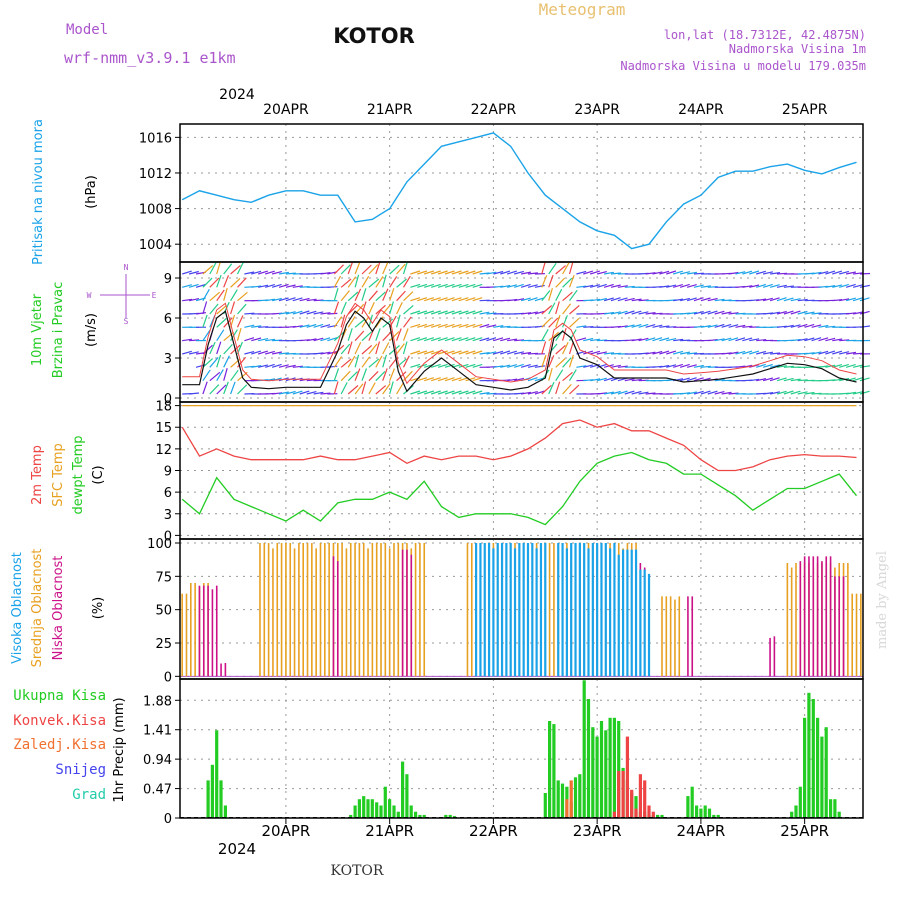 Image resolution: width=900 pixels, height=900 pixels. What do you see at coordinates (38, 192) in the screenshot?
I see `pressure-ylabel: Pritisak na nivou mora` at bounding box center [38, 192].